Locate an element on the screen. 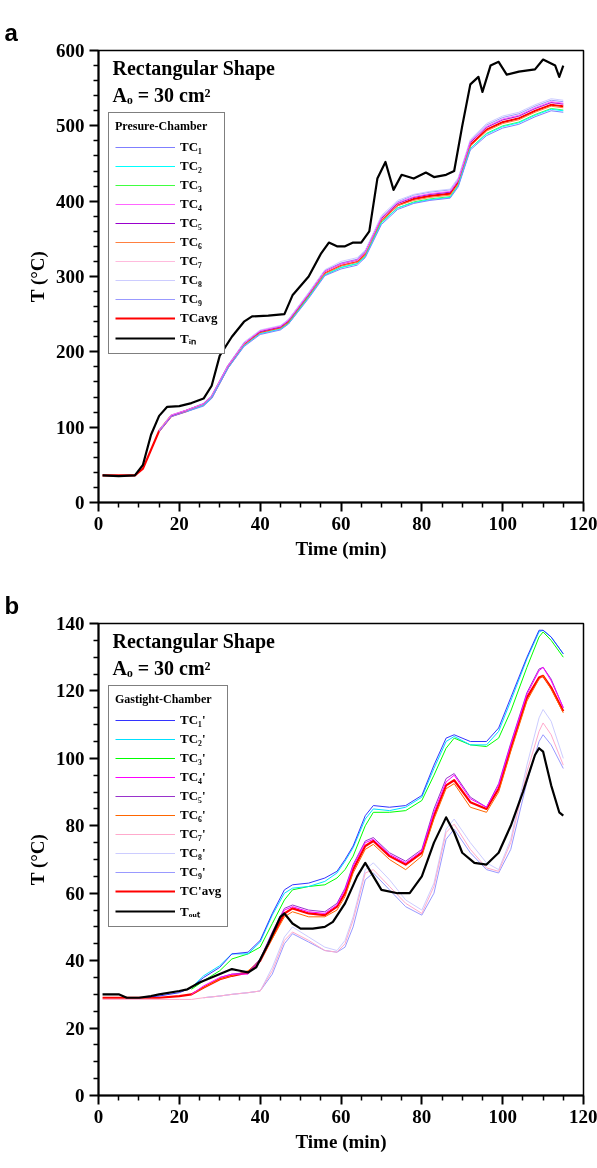 This screenshot has width=597, height=1168. legend-label: Tₒᵤₜ is located at coordinates (190, 911).